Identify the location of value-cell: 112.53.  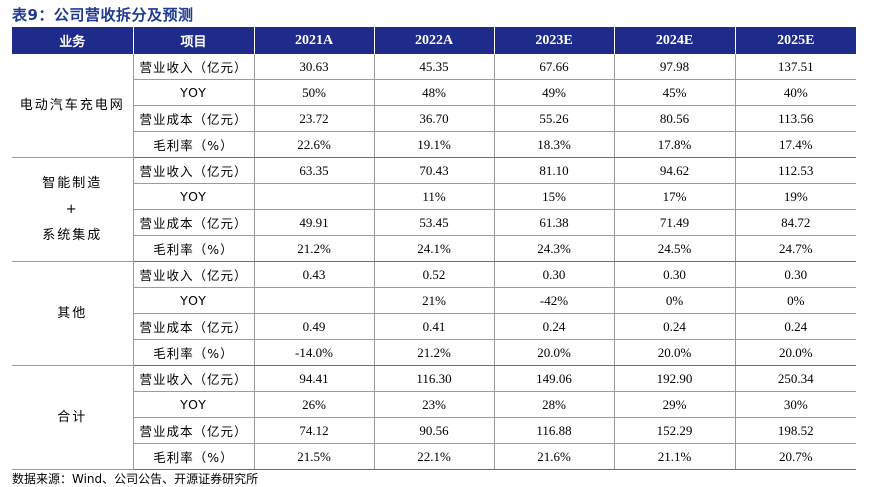
(795, 170).